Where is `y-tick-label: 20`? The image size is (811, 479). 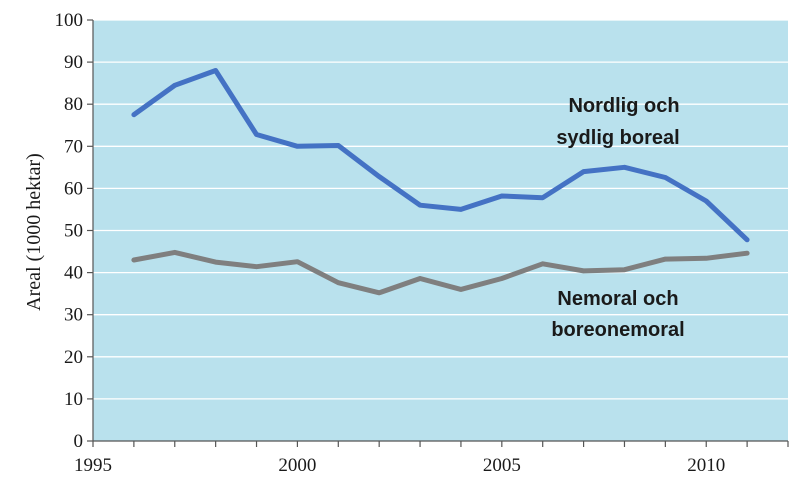
y-tick-label: 20 is located at coordinates (73, 357).